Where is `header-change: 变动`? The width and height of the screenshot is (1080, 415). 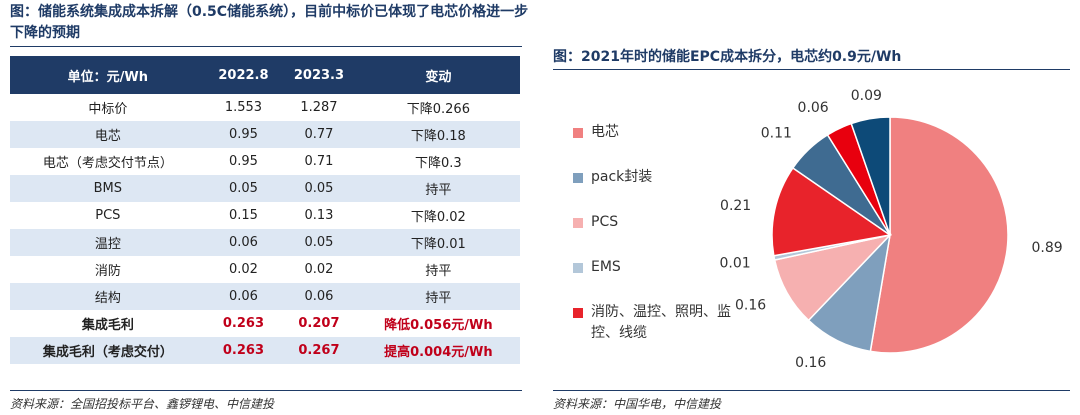
header-change: 变动 is located at coordinates (438, 75).